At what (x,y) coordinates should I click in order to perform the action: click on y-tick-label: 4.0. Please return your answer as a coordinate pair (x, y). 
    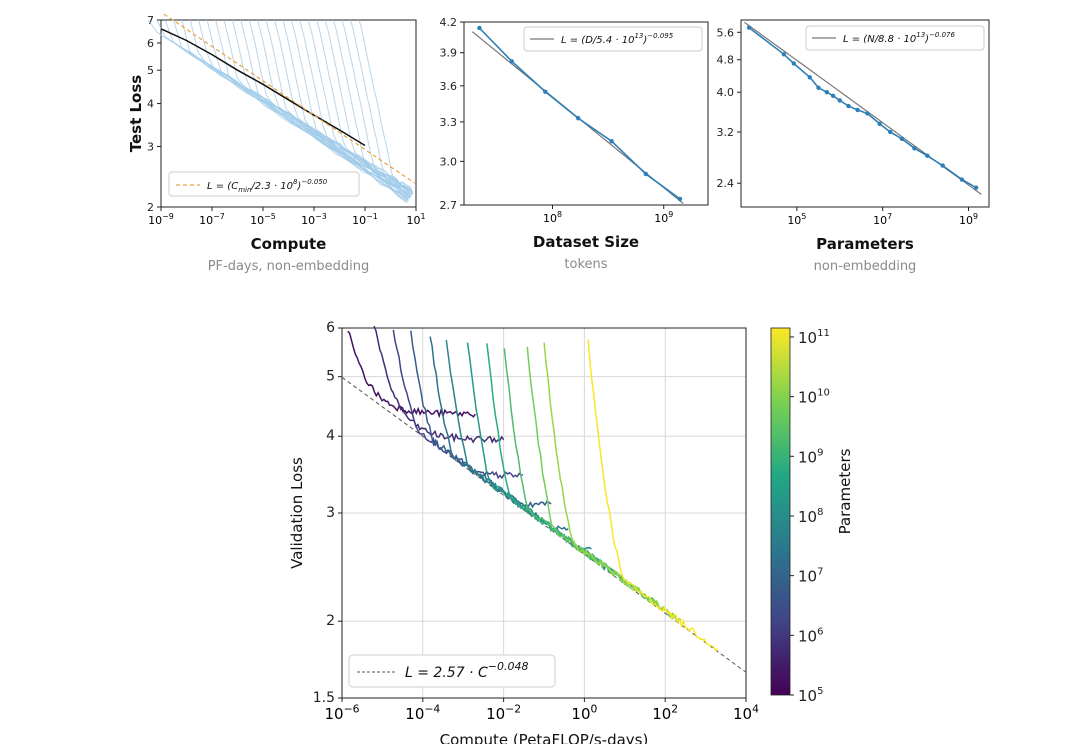
    Looking at the image, I should click on (726, 92).